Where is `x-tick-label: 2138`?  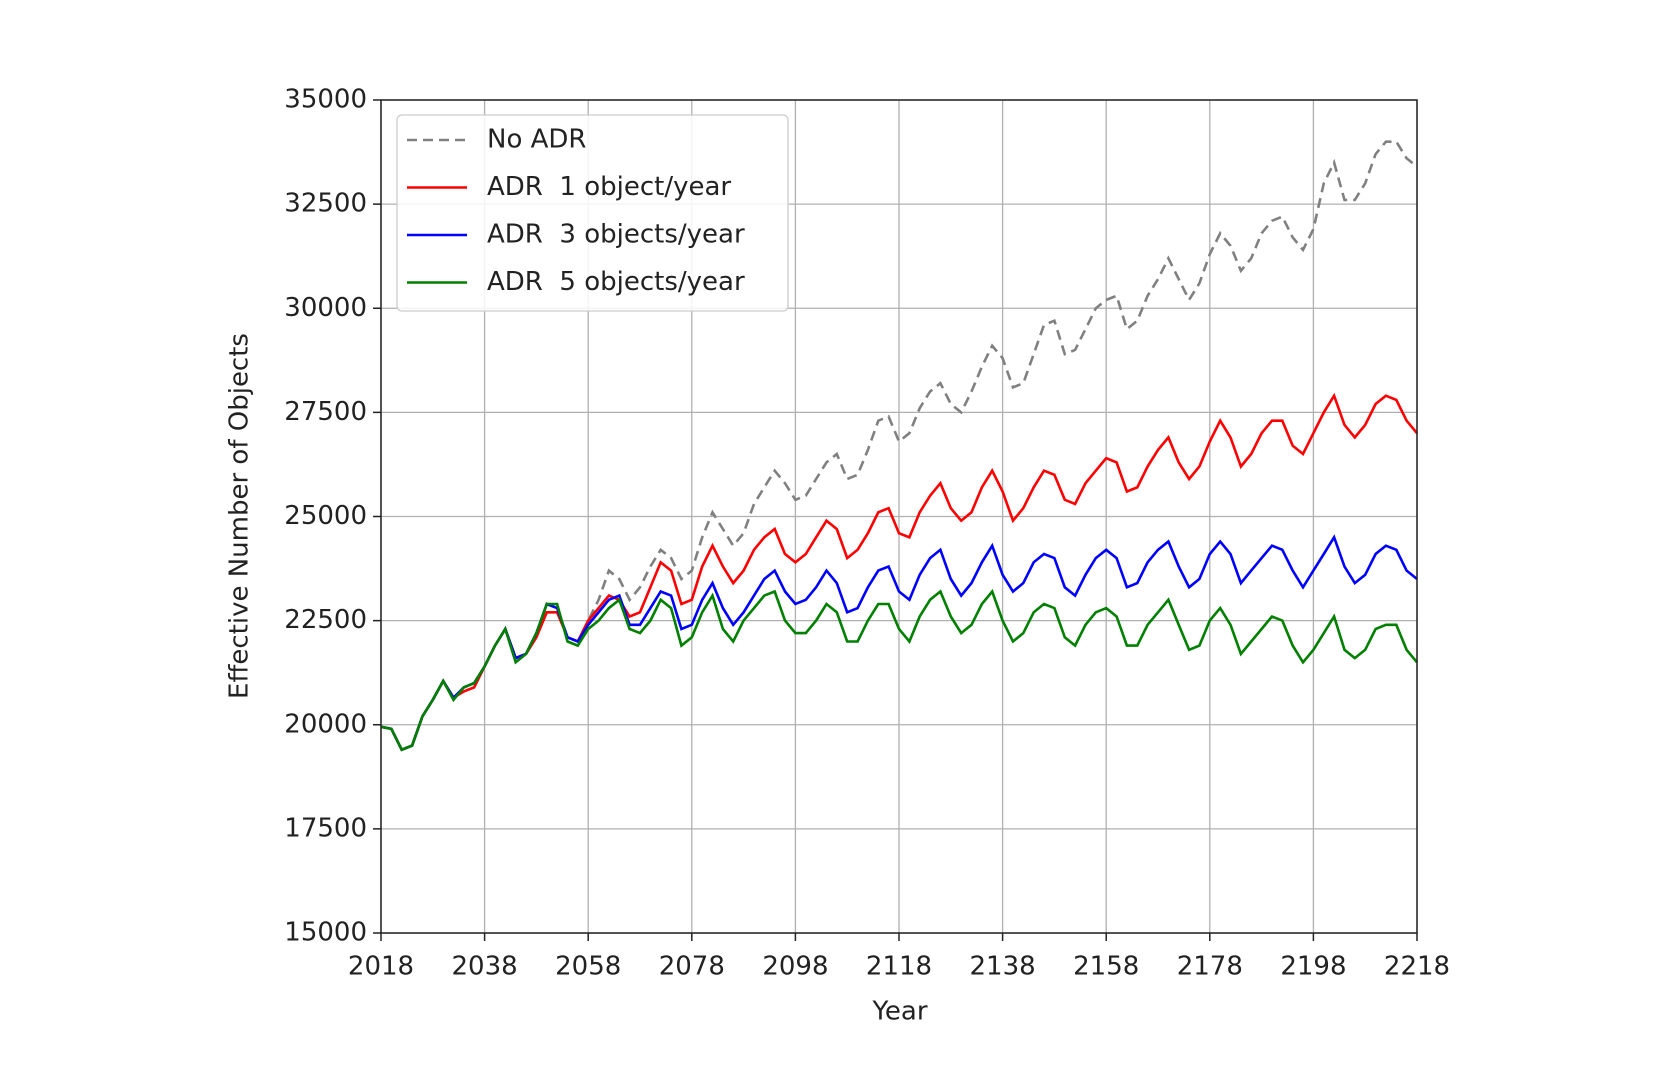
x-tick-label: 2138 is located at coordinates (1003, 967).